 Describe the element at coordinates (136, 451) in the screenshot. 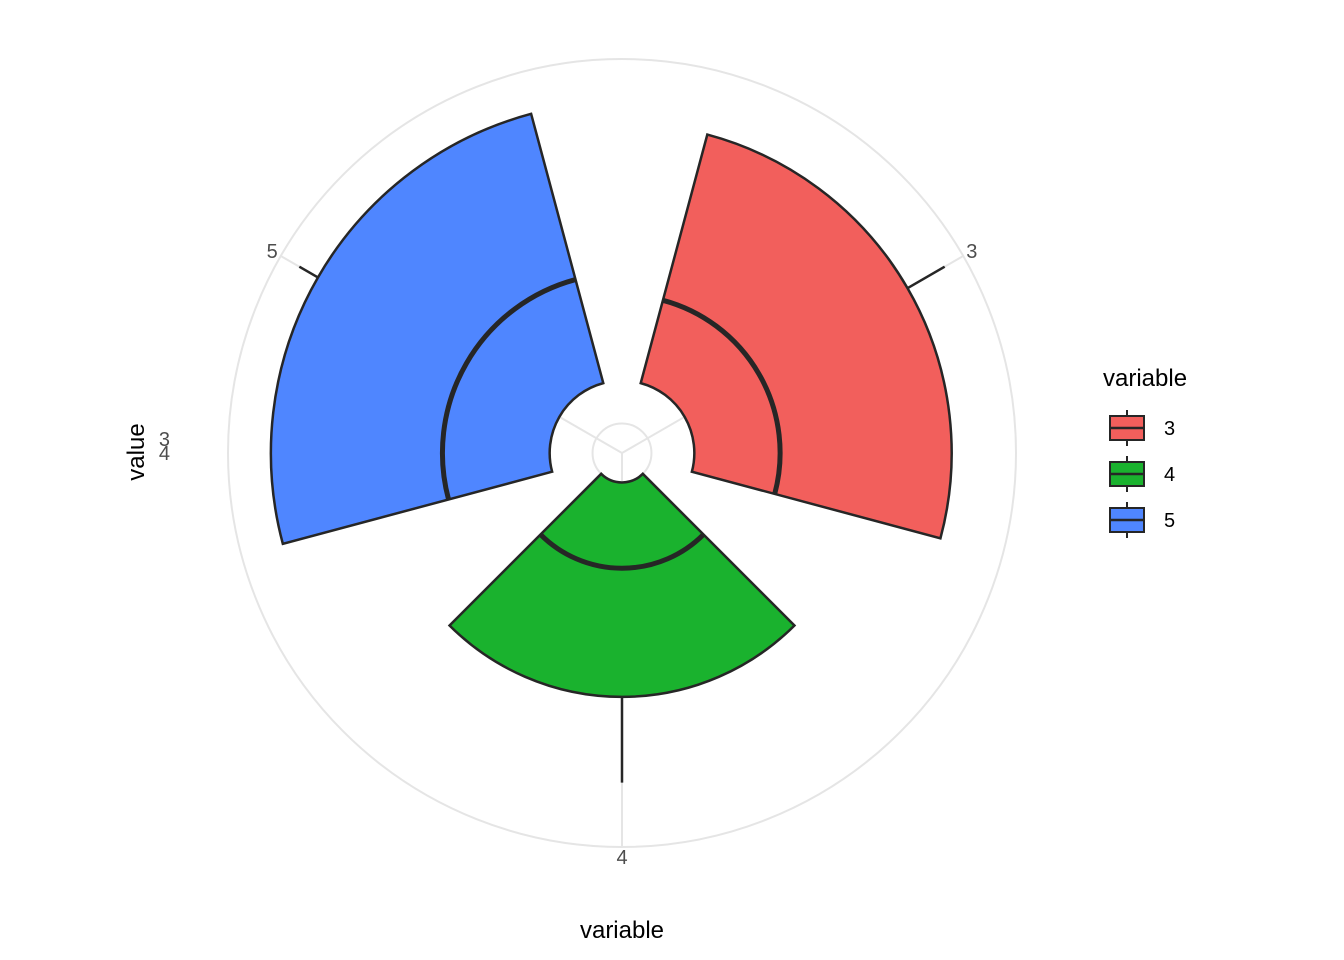

I see `y-axis-title: value` at that location.